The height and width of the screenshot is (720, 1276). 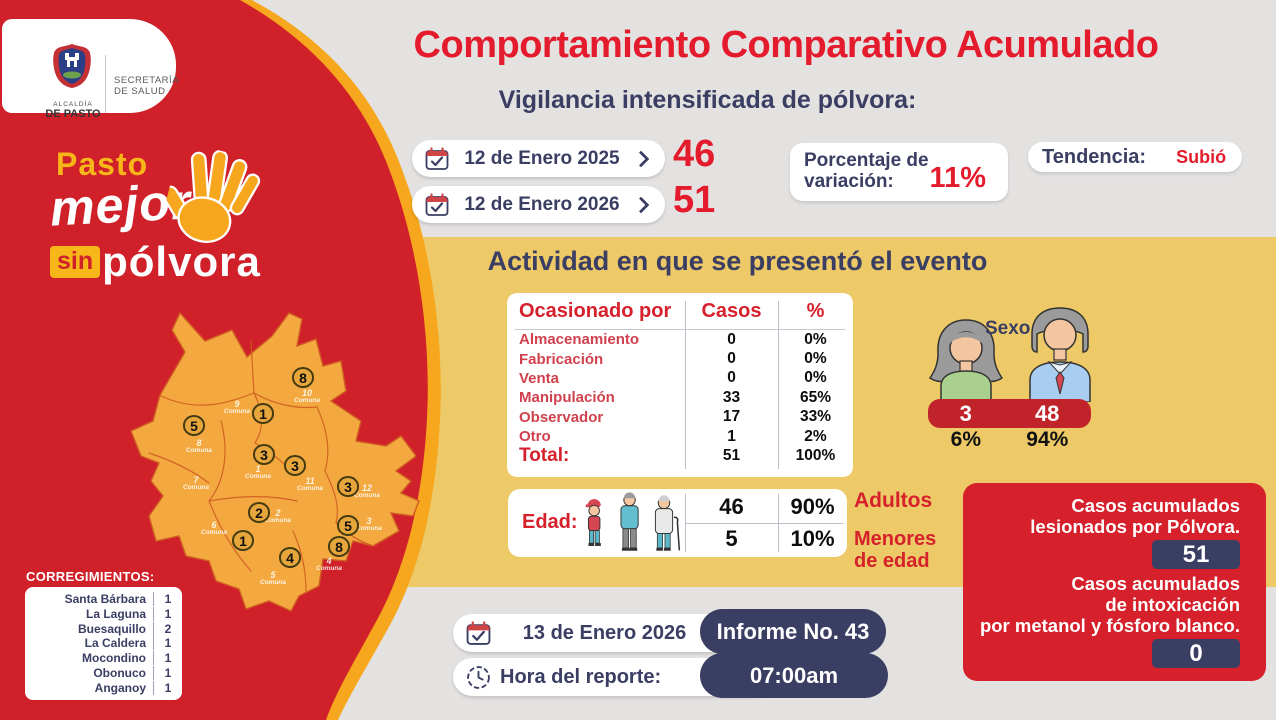 What do you see at coordinates (1009, 440) in the screenshot?
I see `sexo-percentages: 6% 94%` at bounding box center [1009, 440].